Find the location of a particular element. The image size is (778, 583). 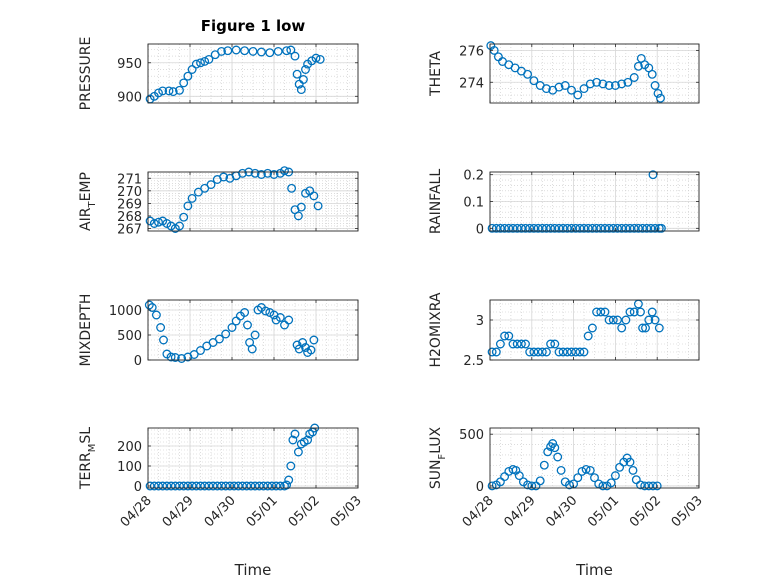

y-tick-label: 100 is located at coordinates (129, 467).